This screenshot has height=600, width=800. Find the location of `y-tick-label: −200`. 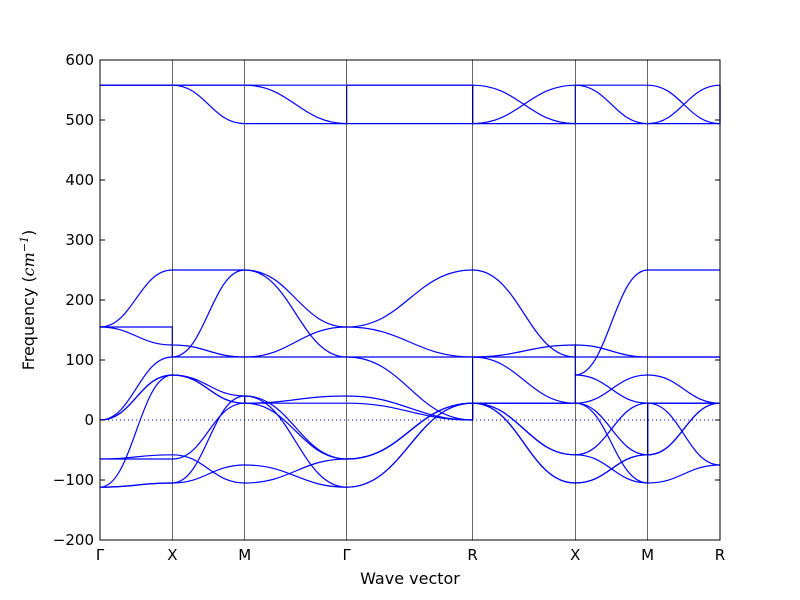

y-tick-label: −200 is located at coordinates (73, 540).